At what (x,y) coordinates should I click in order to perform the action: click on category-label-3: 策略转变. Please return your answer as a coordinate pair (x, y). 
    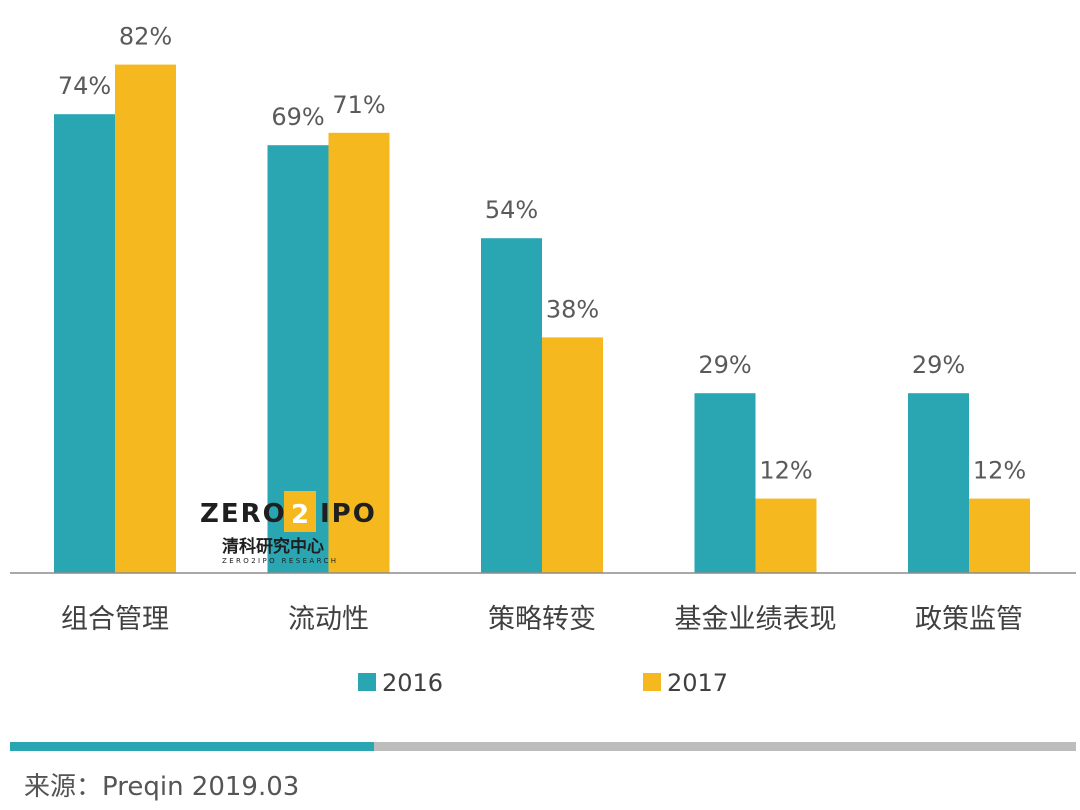
    Looking at the image, I should click on (542, 619).